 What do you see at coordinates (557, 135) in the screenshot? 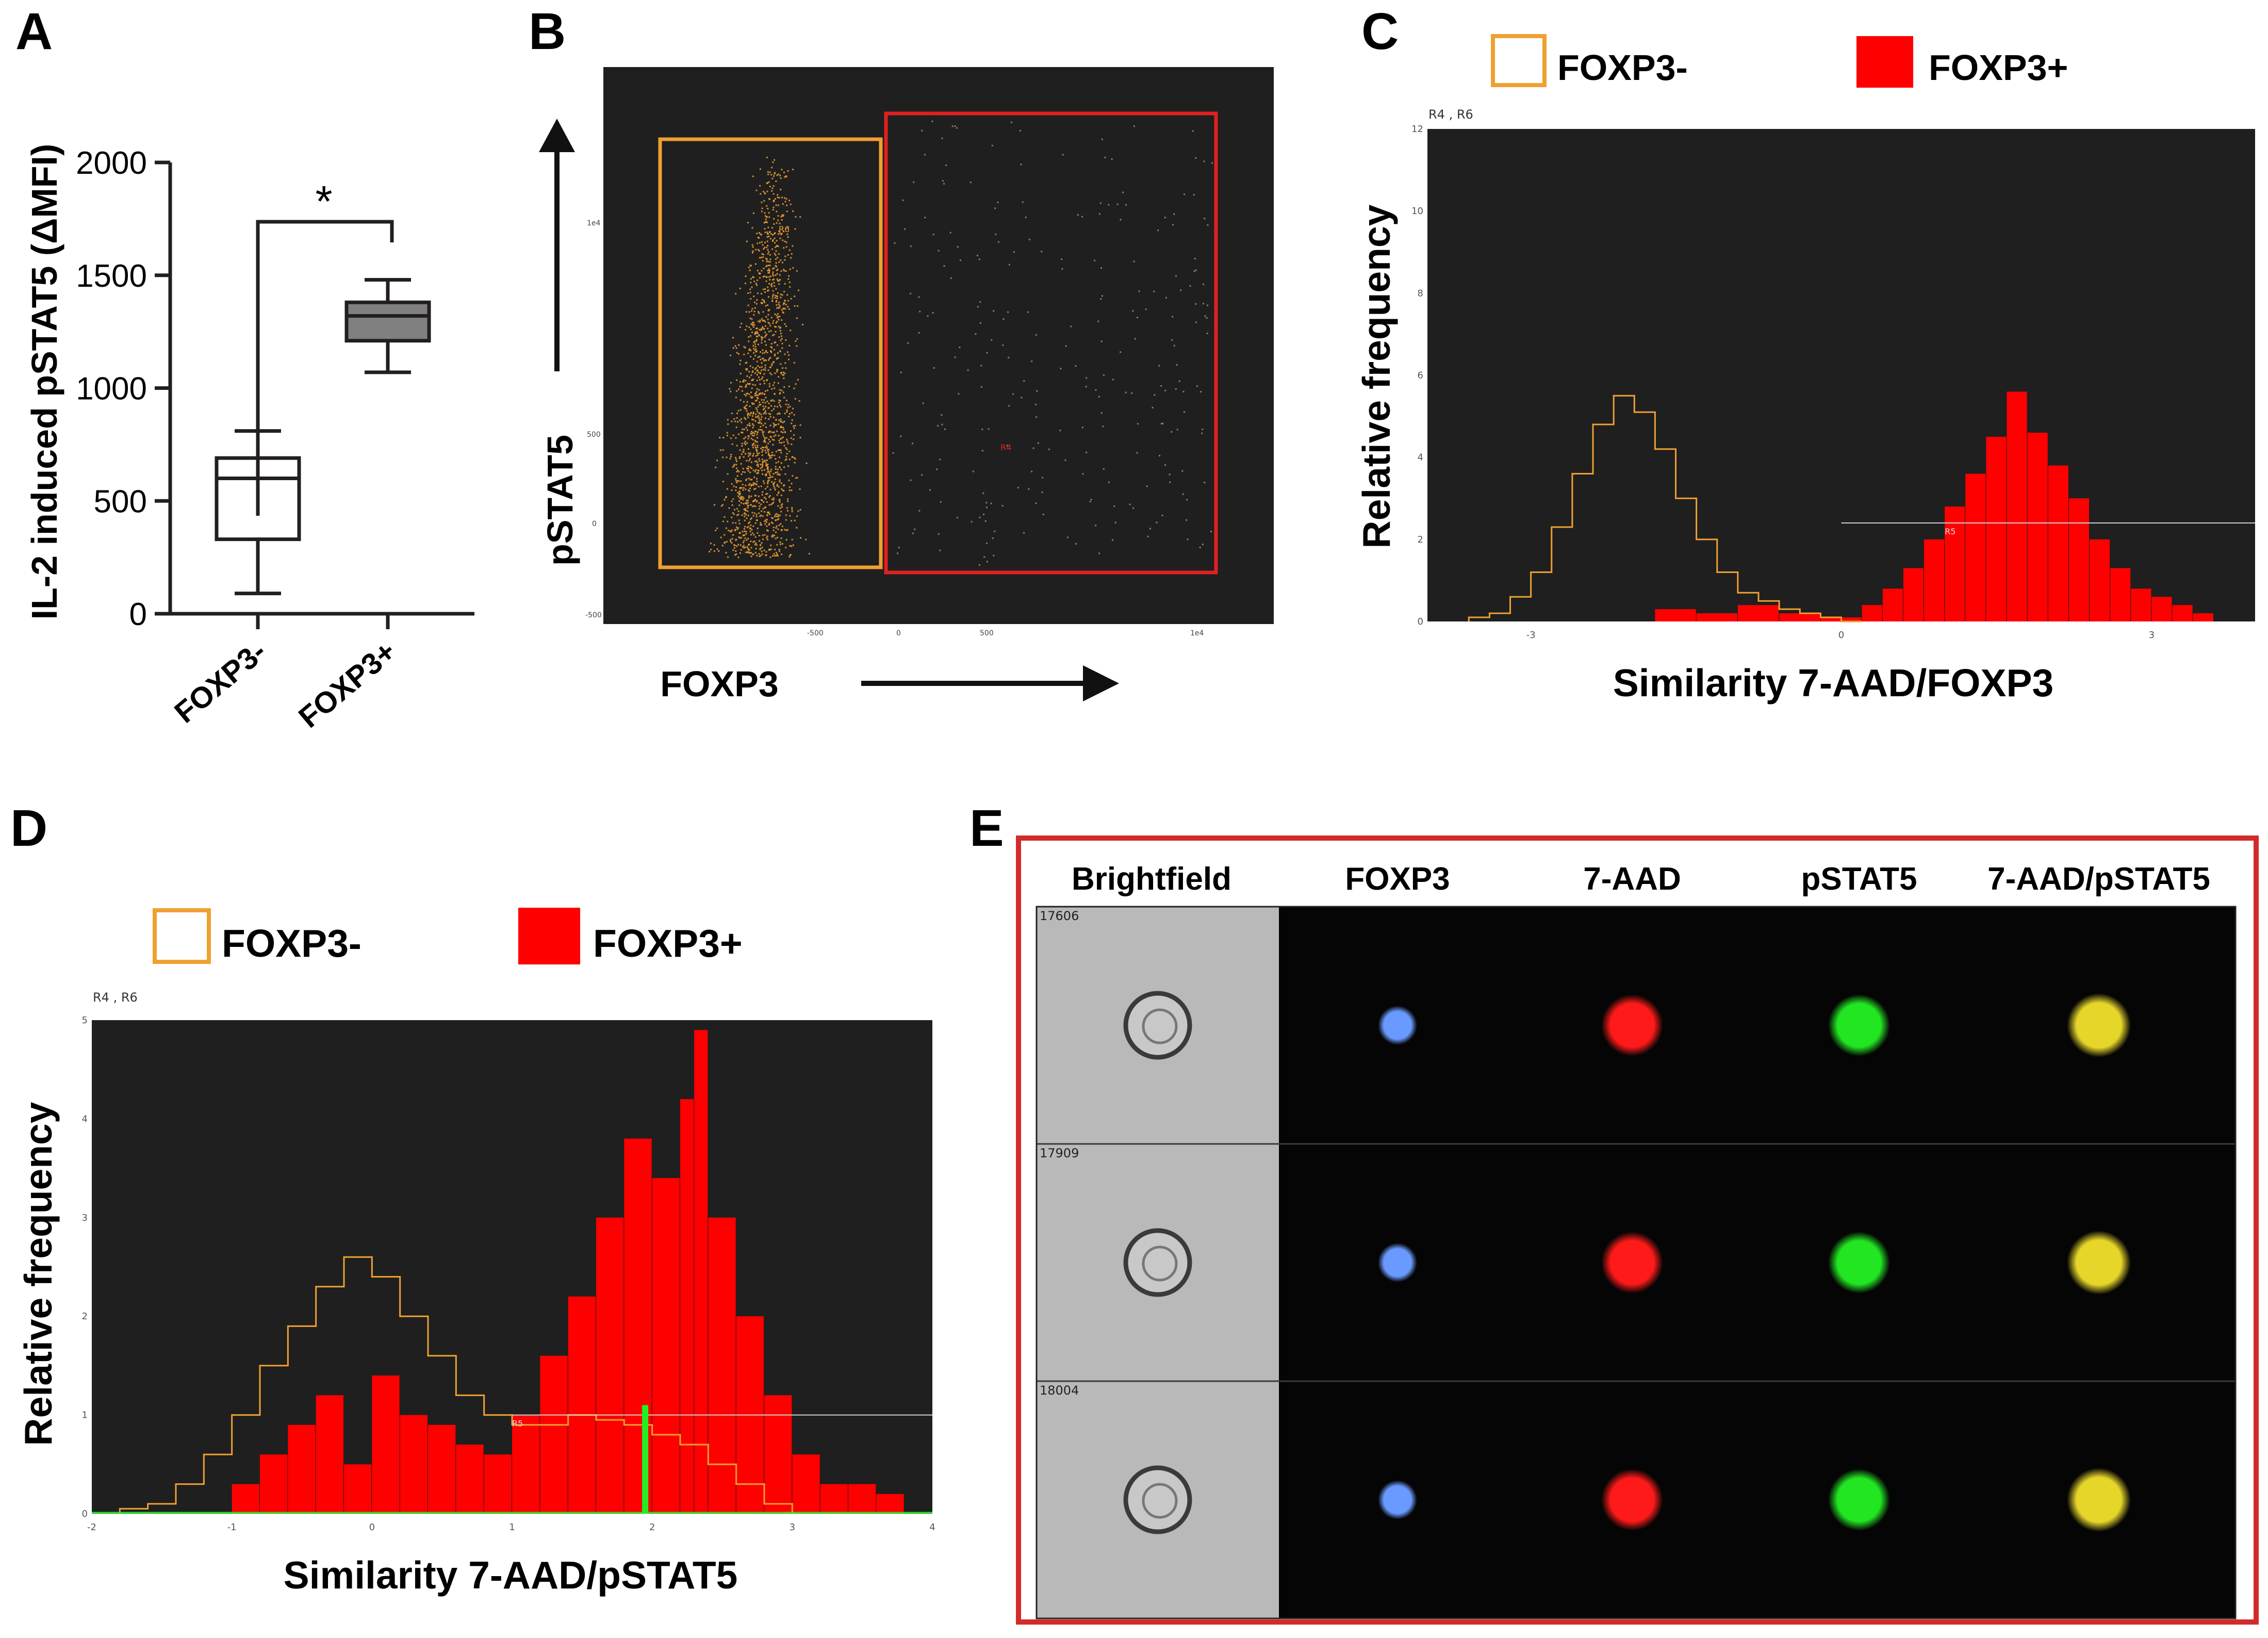
I see `b-y-arrow-head` at bounding box center [557, 135].